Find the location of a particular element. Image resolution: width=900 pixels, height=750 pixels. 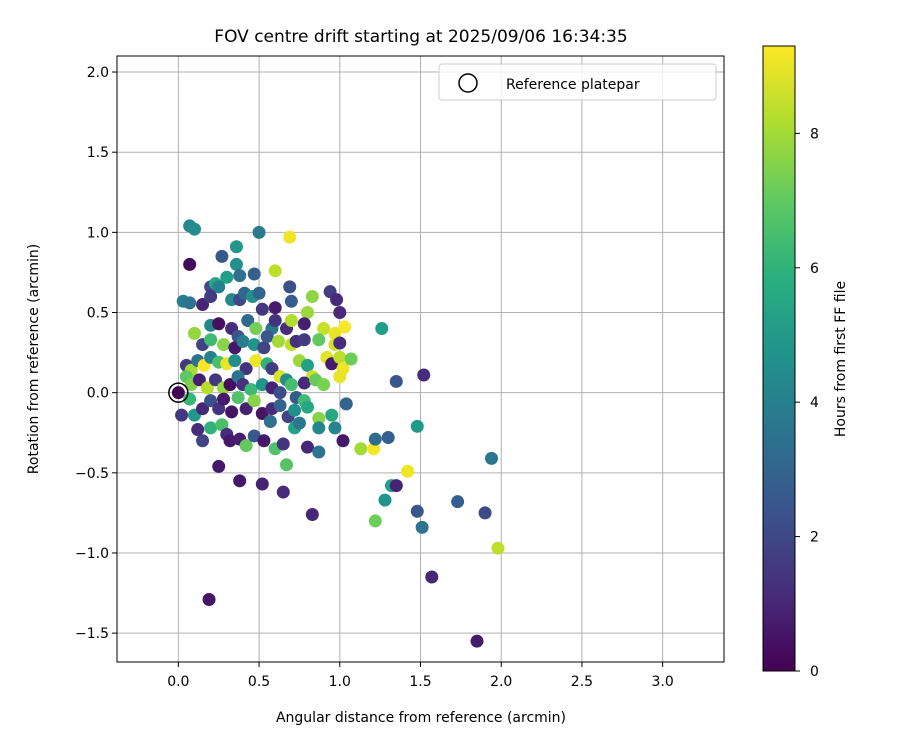

legend: Reference platepar is located at coordinates (577, 82).